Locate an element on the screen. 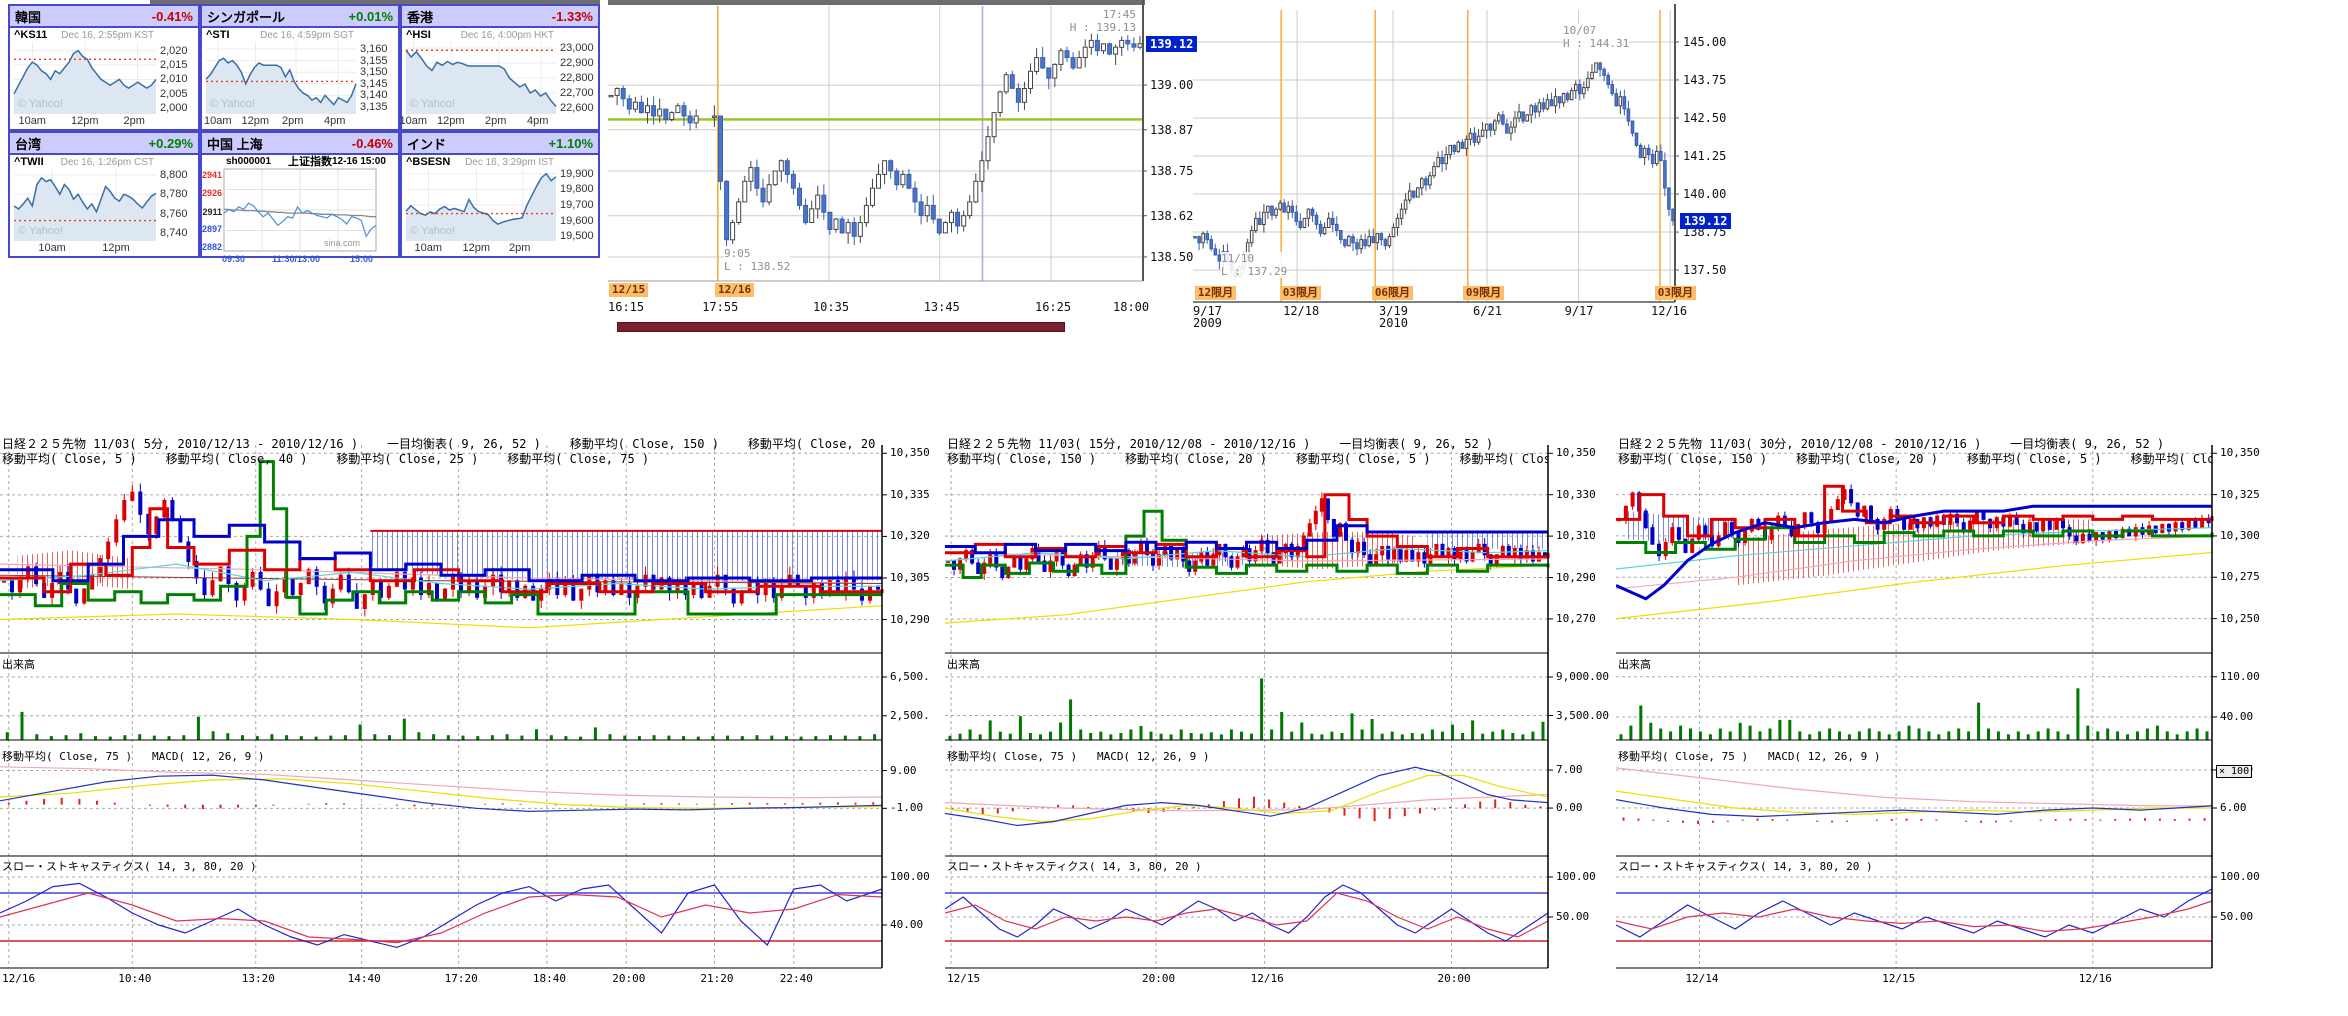 The height and width of the screenshot is (1016, 2348). y-axis-label: 40.00 is located at coordinates (2237, 716).